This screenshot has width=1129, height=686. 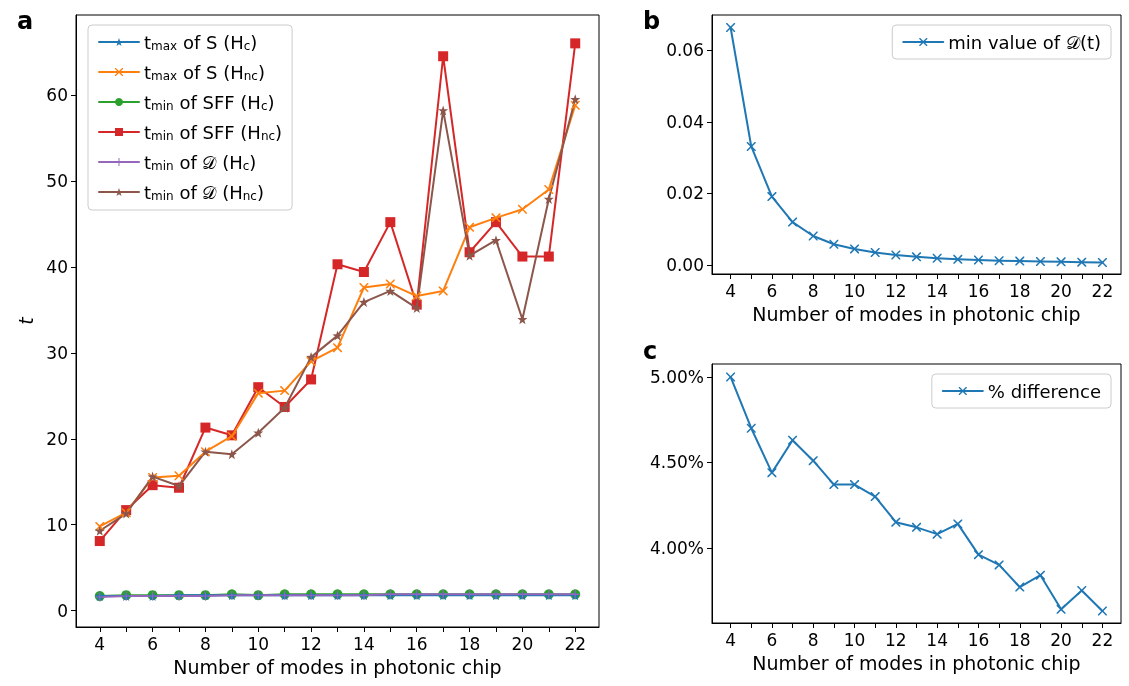 I want to click on legend-label: tmin of SFF (Hc), so click(x=209, y=102).